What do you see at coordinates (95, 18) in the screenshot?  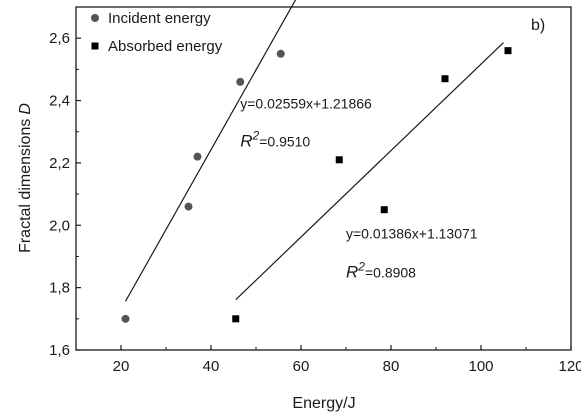 I see `incident-energy-legend-marker` at bounding box center [95, 18].